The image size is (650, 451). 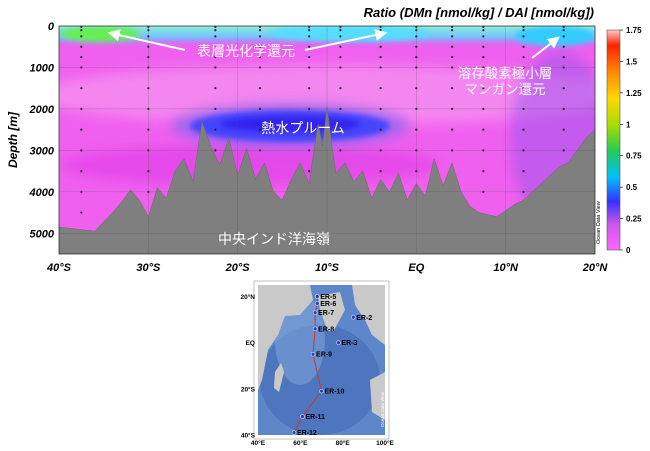 I want to click on colorbar-tick-label: 1.75, so click(x=634, y=30).